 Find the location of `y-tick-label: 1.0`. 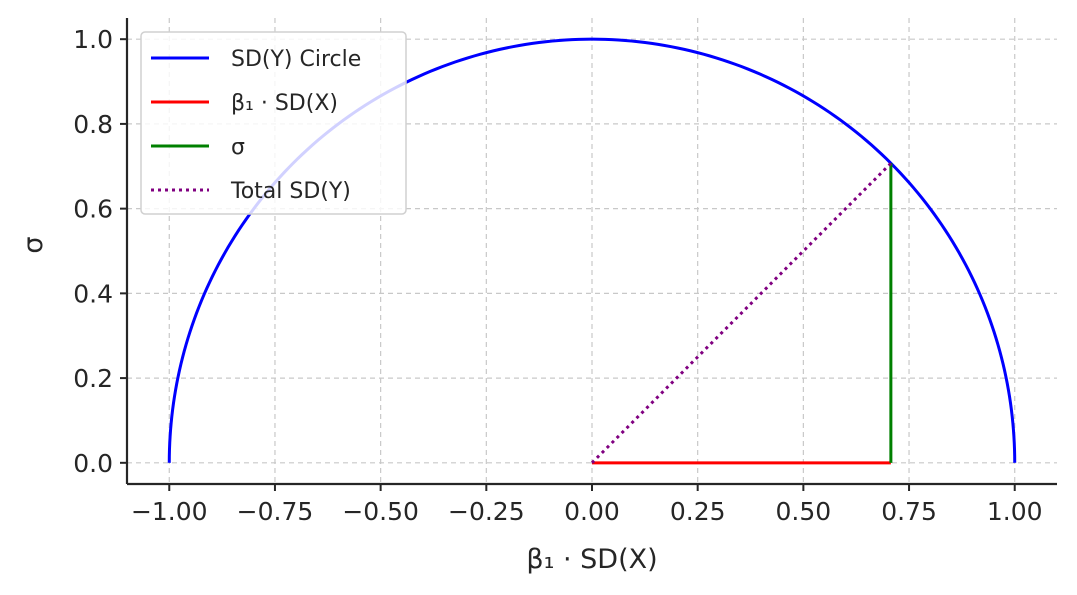

y-tick-label: 1.0 is located at coordinates (93, 39).